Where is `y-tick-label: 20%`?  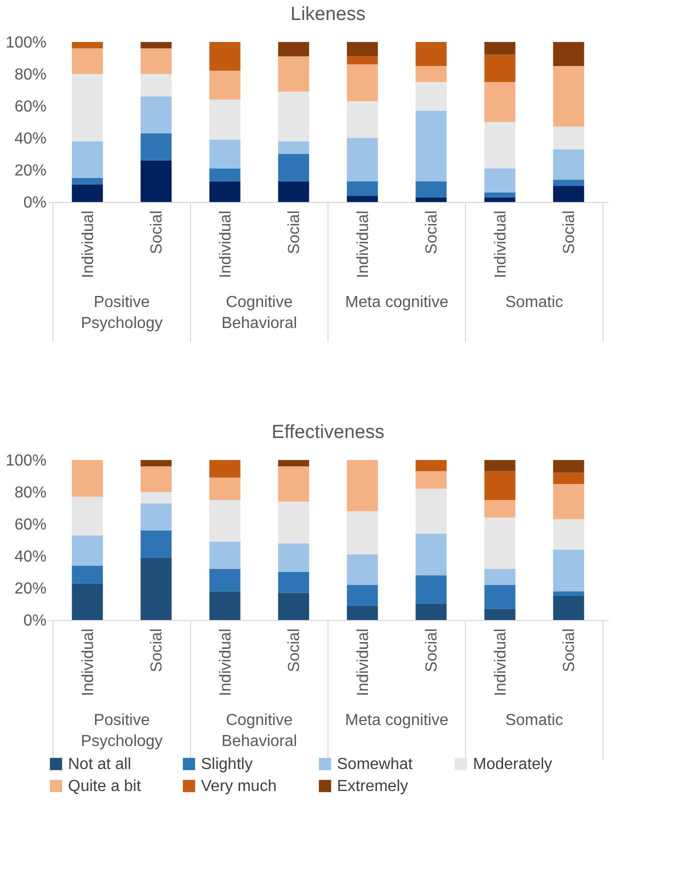 y-tick-label: 20% is located at coordinates (30, 589).